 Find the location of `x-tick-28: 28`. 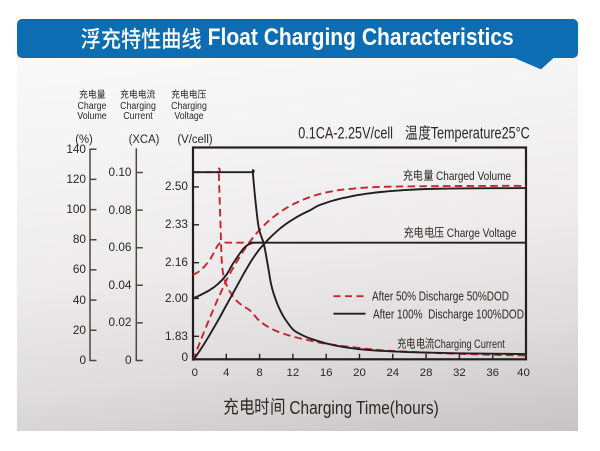

x-tick-28: 28 is located at coordinates (426, 372).